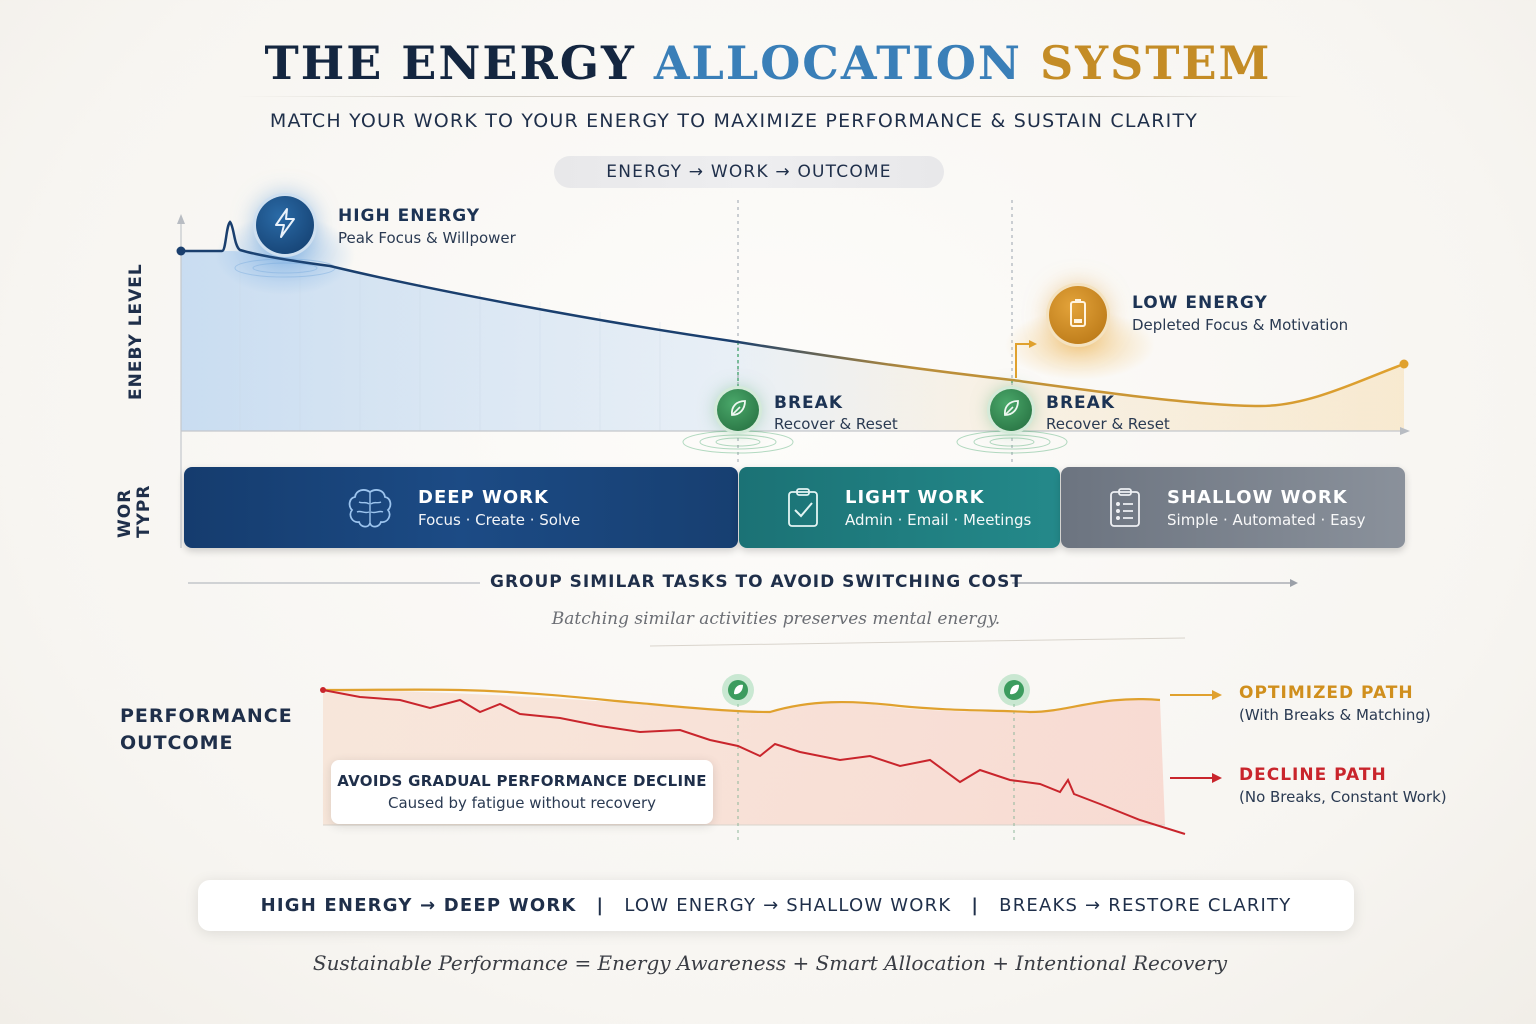  I want to click on deep-work-bar: DEEP WORK Focus · Create · Solve, so click(461, 507).